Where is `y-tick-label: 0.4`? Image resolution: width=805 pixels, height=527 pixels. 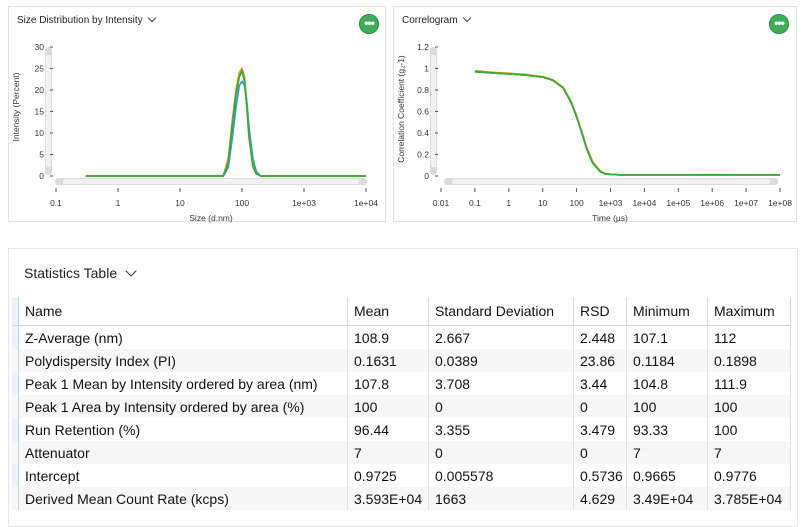
y-tick-label: 0.4 is located at coordinates (423, 133).